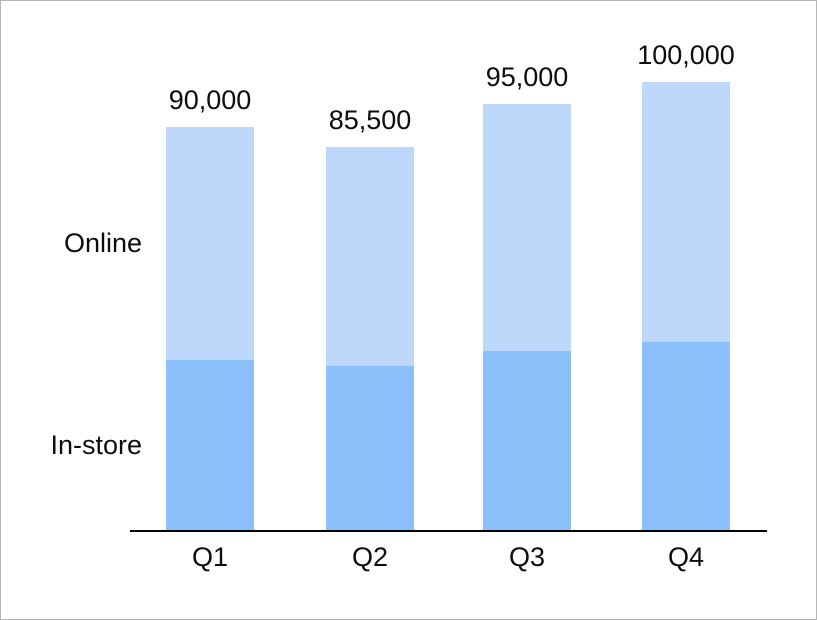 The width and height of the screenshot is (817, 620). What do you see at coordinates (210, 243) in the screenshot?
I see `bar-q1-online` at bounding box center [210, 243].